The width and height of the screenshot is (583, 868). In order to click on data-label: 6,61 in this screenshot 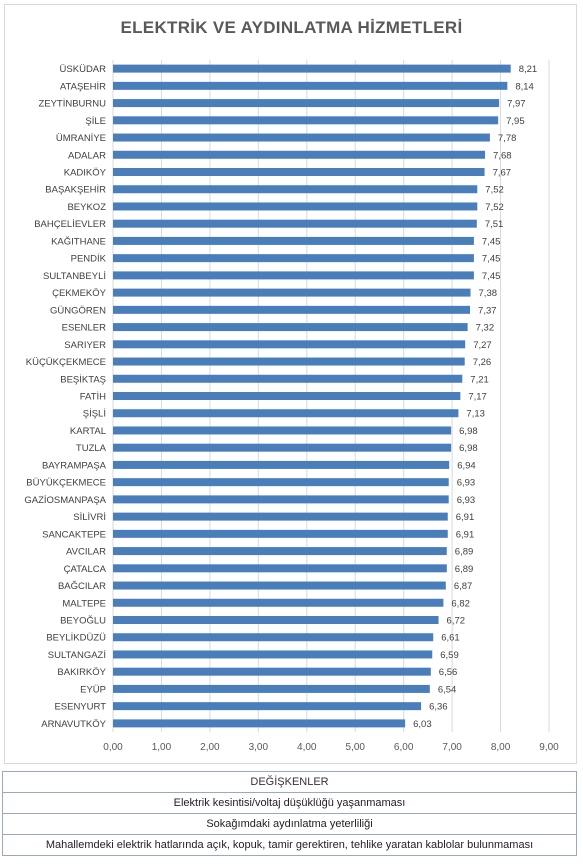, I will do `click(450, 638)`.